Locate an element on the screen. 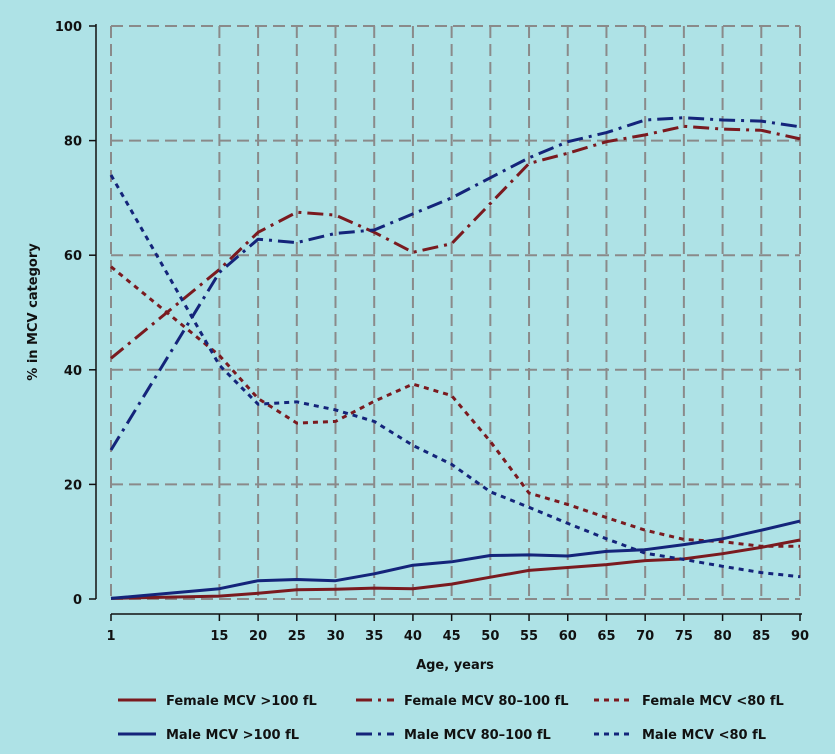  x-tick-label: 55 is located at coordinates (529, 636).